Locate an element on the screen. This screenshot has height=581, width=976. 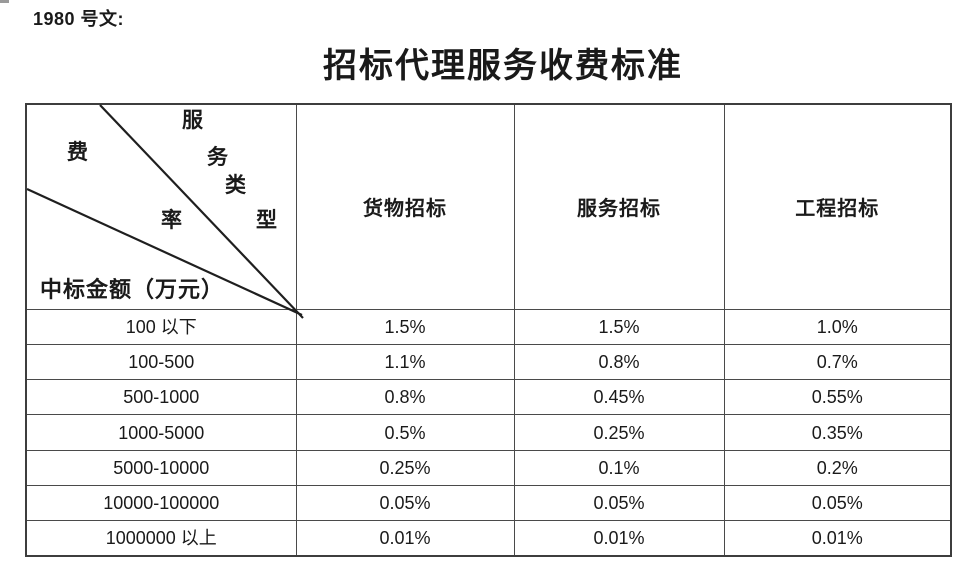
table-row: 1000000 以上 0.01% 0.01% 0.01% is located at coordinates (488, 538).